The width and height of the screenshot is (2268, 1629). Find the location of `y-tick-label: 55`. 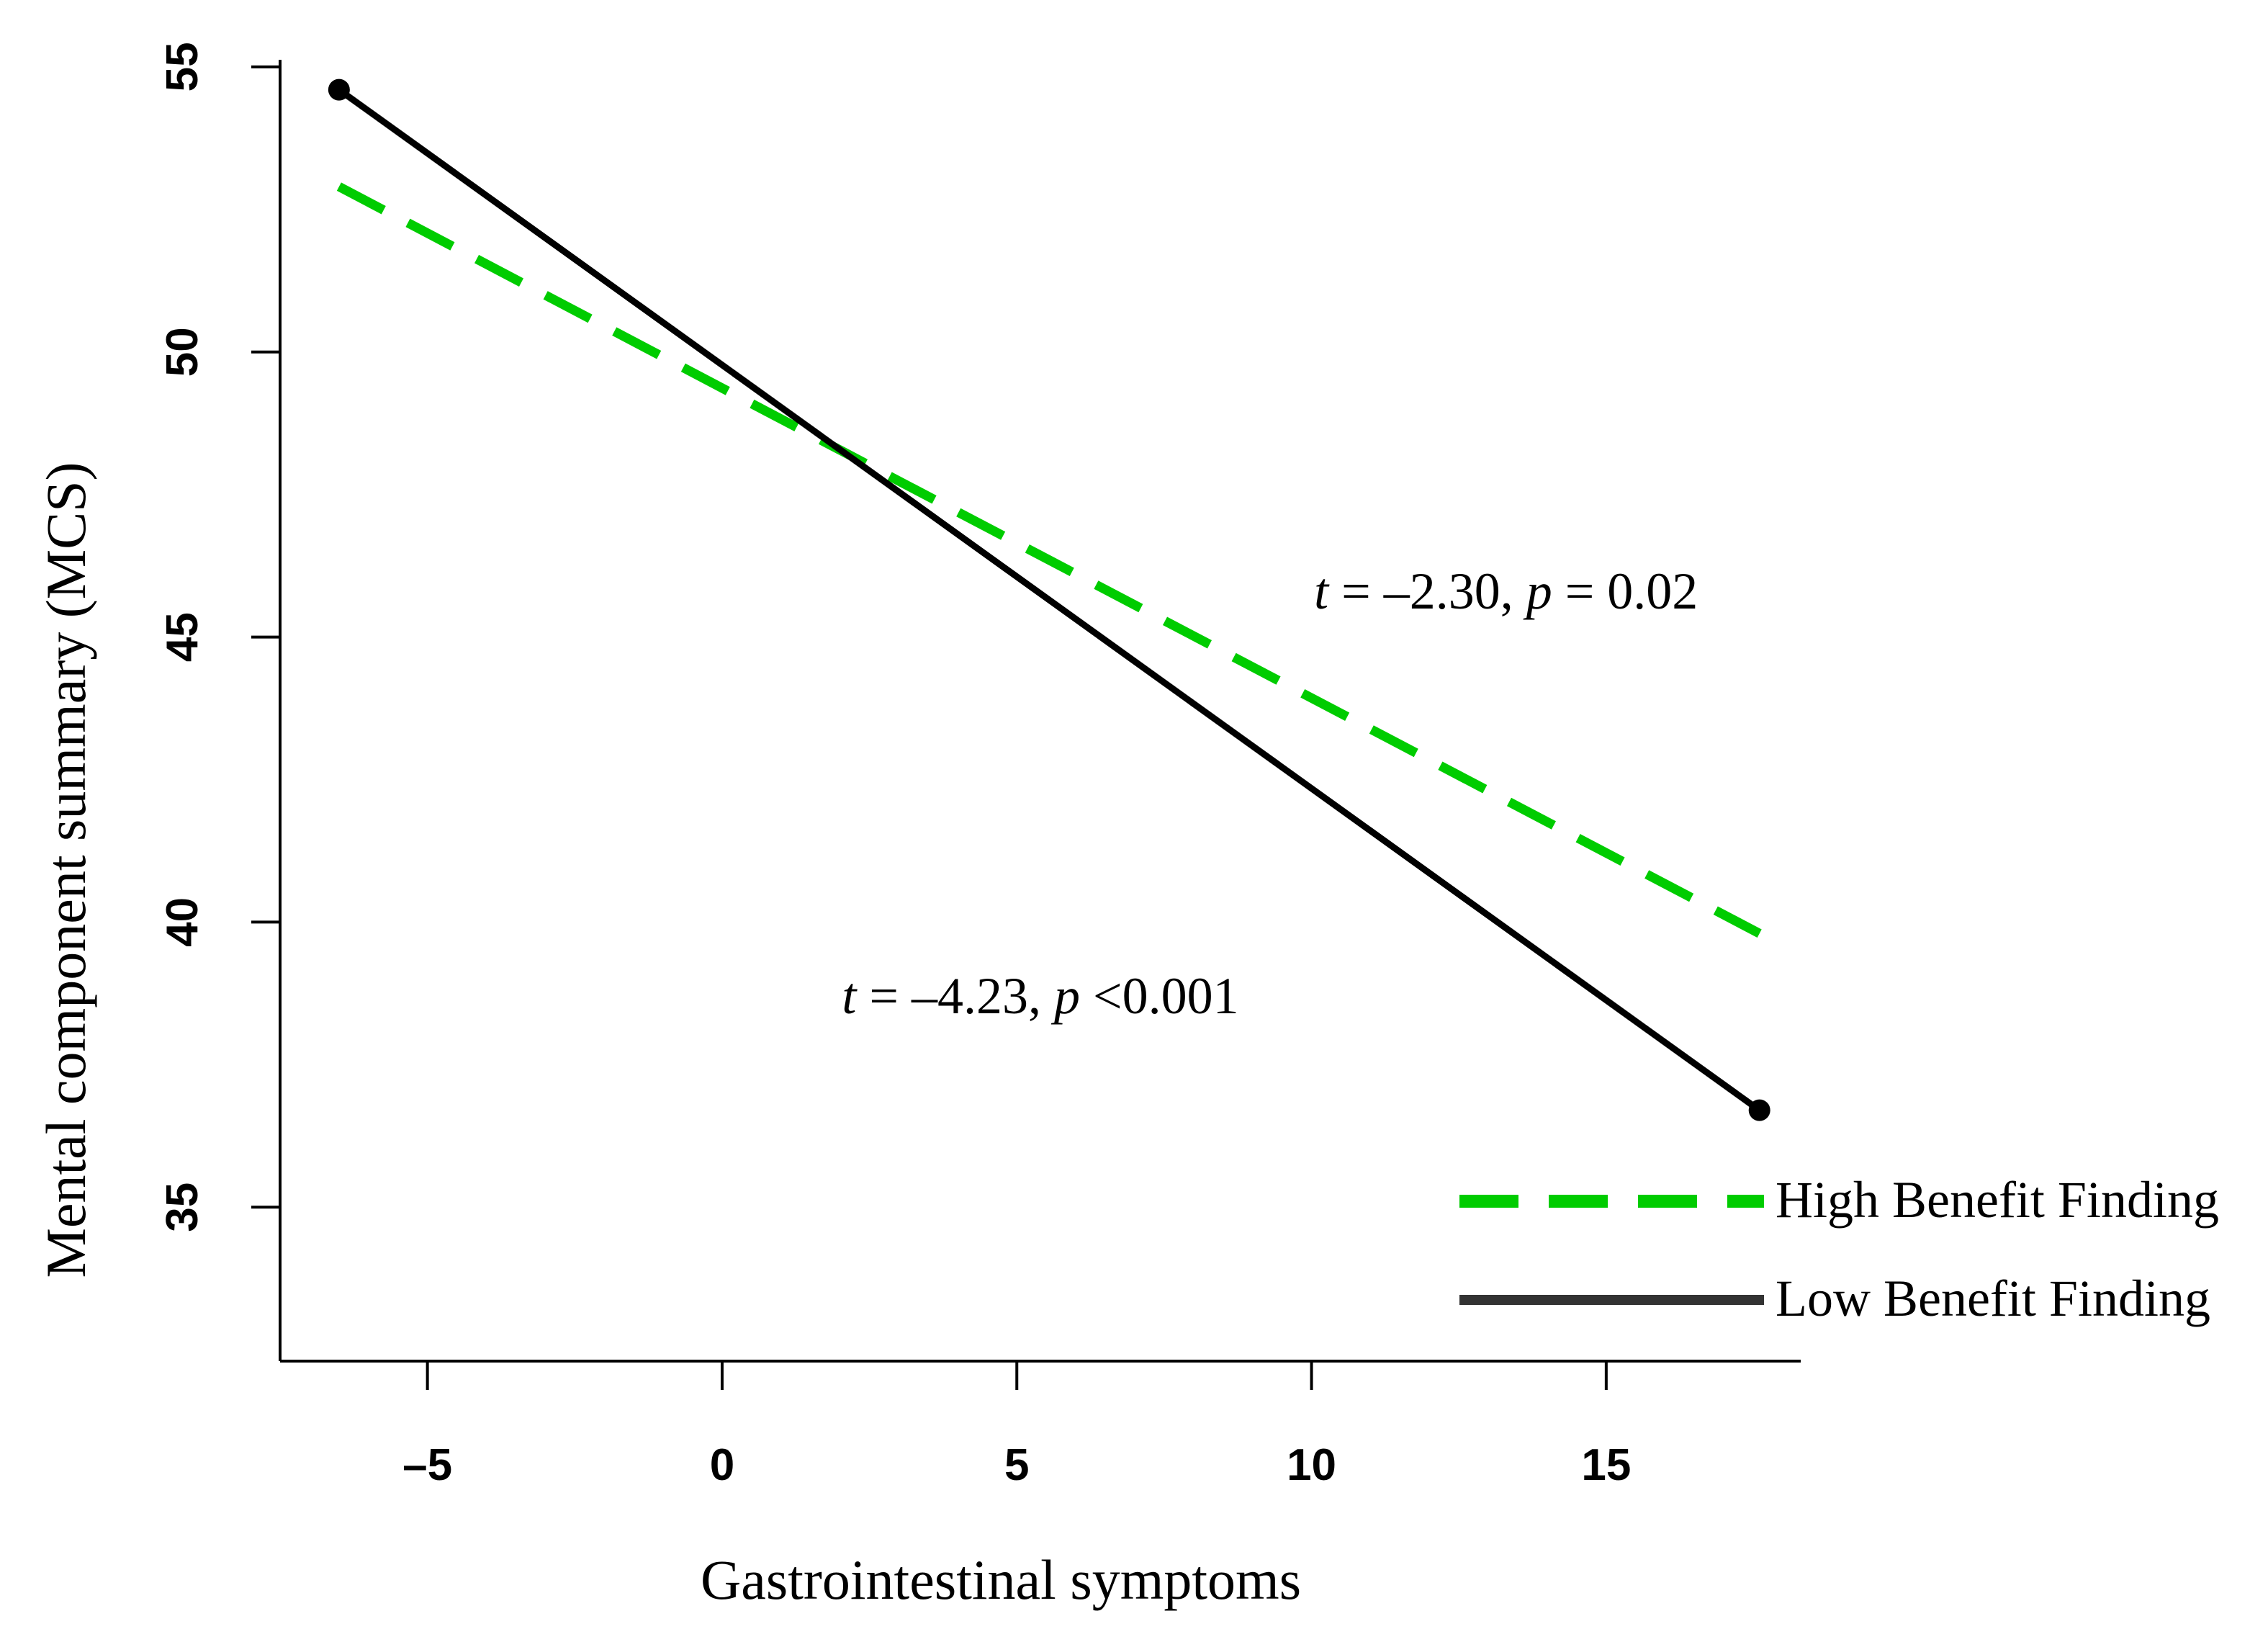

y-tick-label: 55 is located at coordinates (182, 66).